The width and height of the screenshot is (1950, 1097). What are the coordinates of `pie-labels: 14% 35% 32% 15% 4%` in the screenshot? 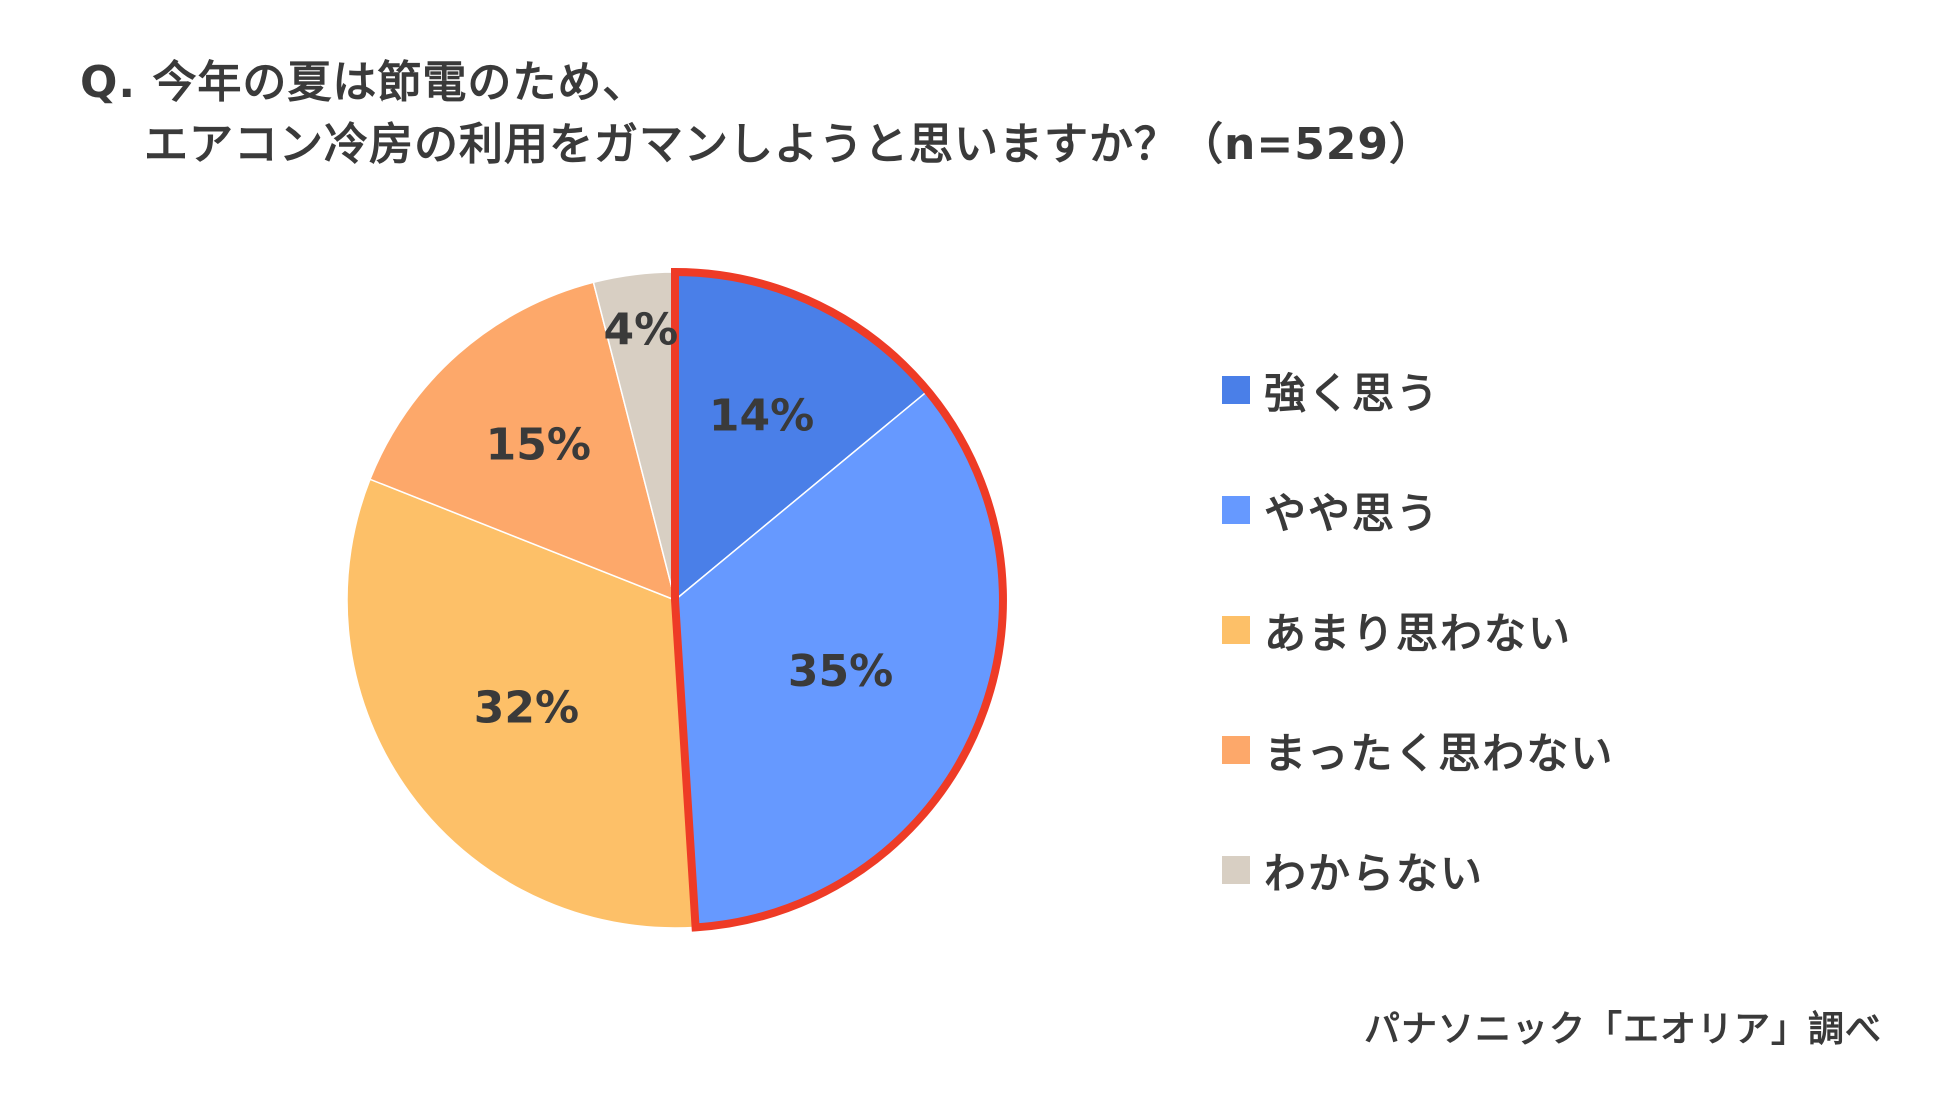 It's located at (684, 518).